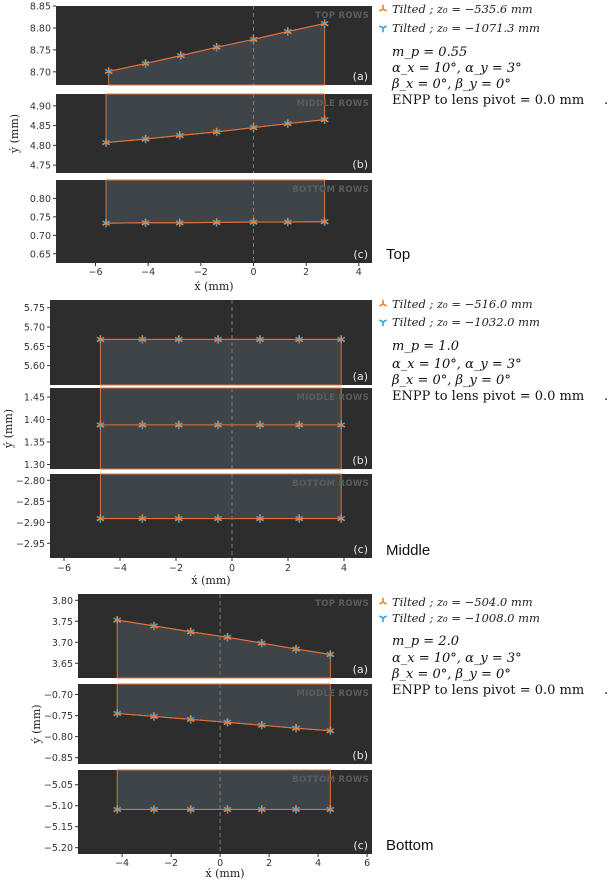  I want to click on y-tick-label: 0.80, so click(40, 199).